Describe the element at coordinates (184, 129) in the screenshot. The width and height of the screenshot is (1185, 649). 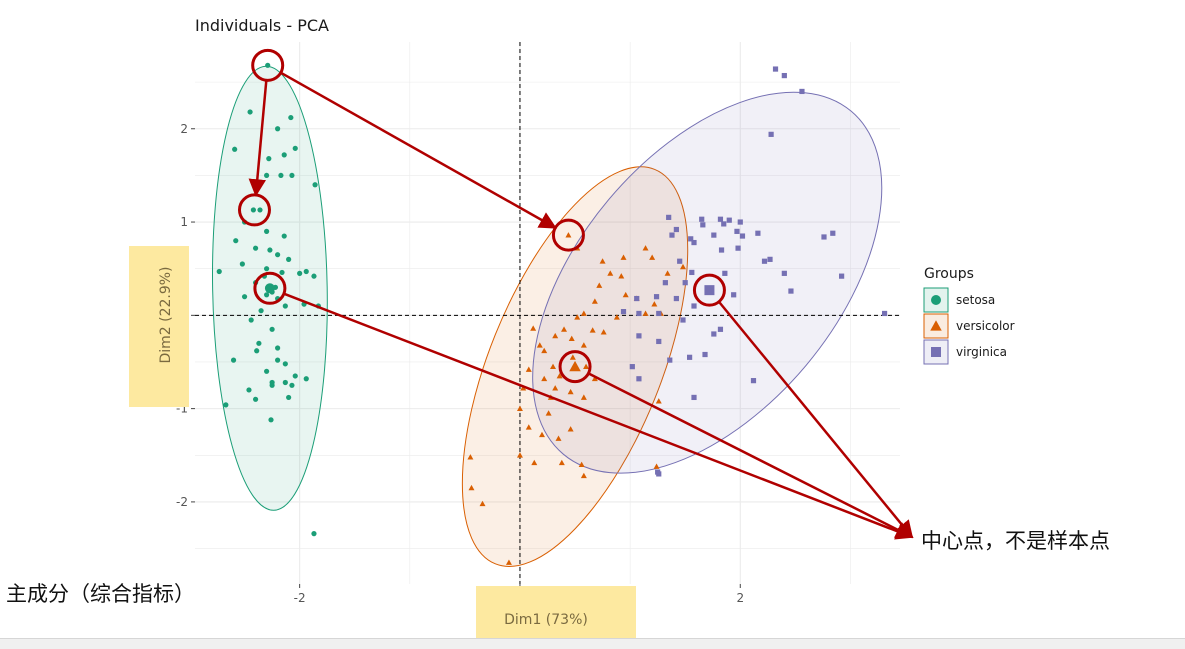
I see `y-tick-label: 2` at that location.